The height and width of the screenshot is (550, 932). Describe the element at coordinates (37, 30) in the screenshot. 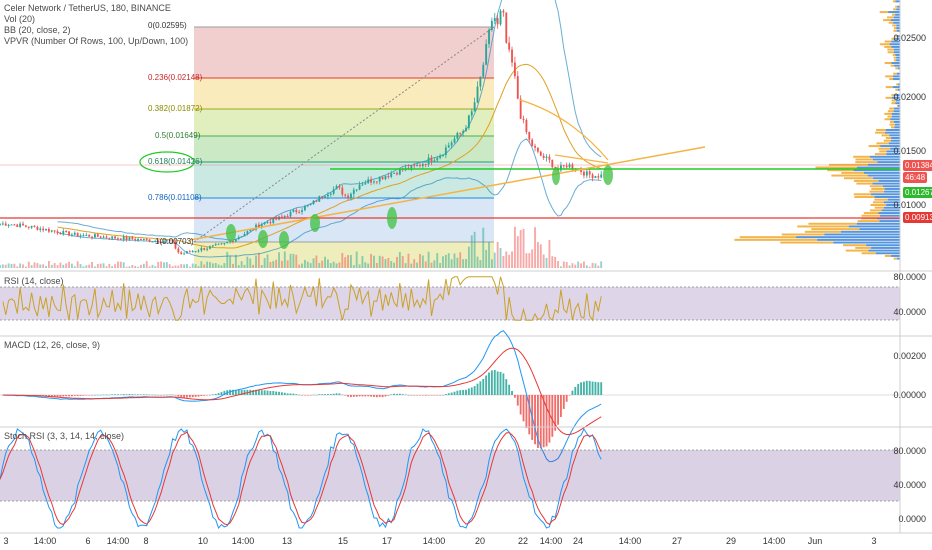

I see `legend-bb: BB (20, close, 2)` at that location.